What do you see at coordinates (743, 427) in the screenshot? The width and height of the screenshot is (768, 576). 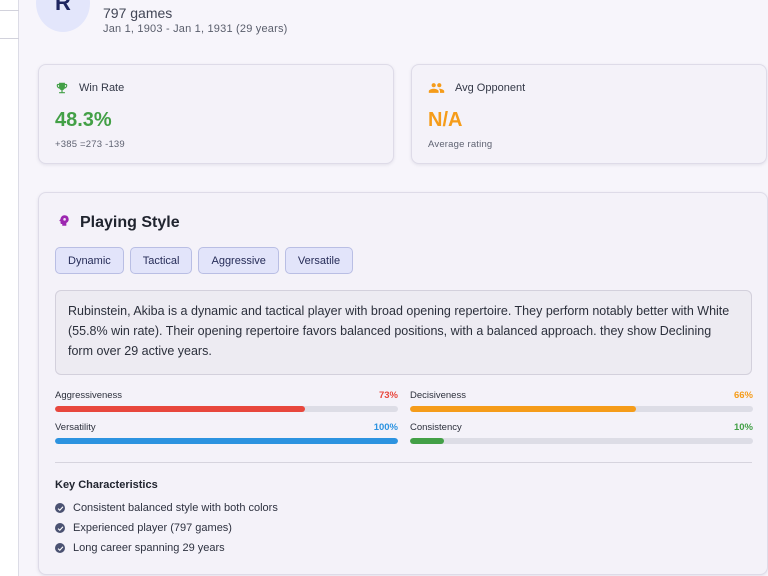 I see `metric-value: 10%` at bounding box center [743, 427].